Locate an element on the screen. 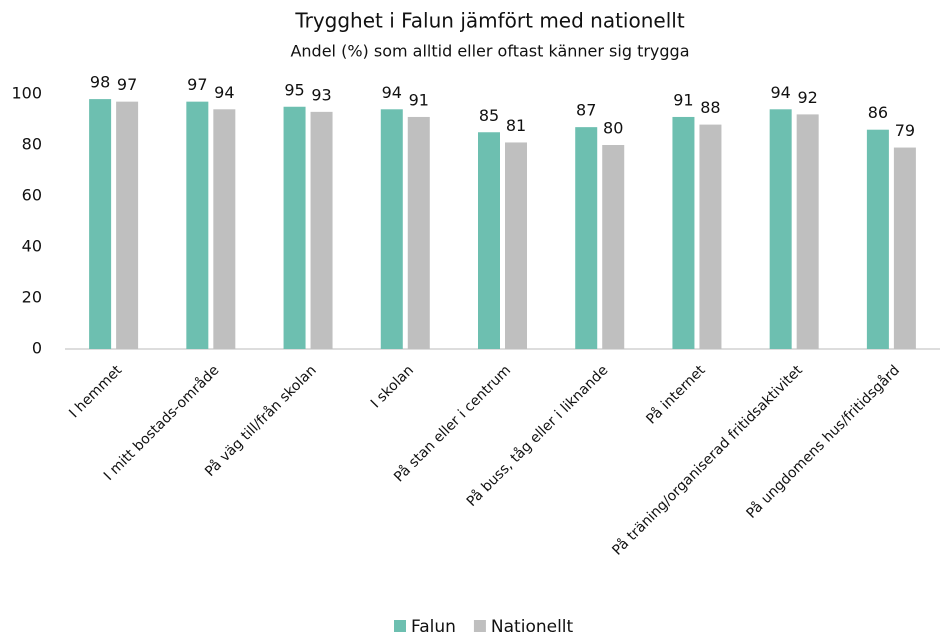  x-tick-label: I hemmet is located at coordinates (95, 391).